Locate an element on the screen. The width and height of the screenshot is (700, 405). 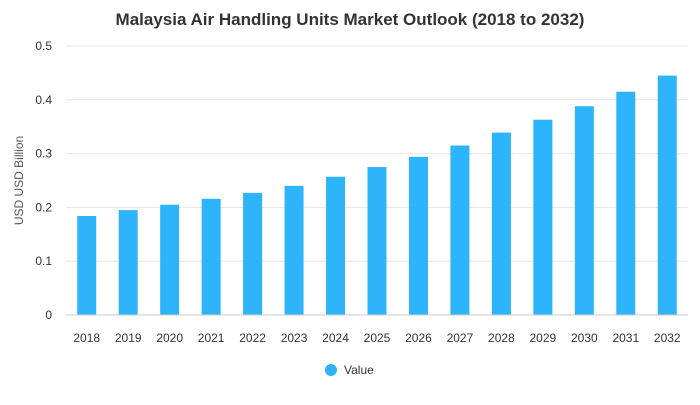
x-tick-label: 2030 is located at coordinates (584, 338).